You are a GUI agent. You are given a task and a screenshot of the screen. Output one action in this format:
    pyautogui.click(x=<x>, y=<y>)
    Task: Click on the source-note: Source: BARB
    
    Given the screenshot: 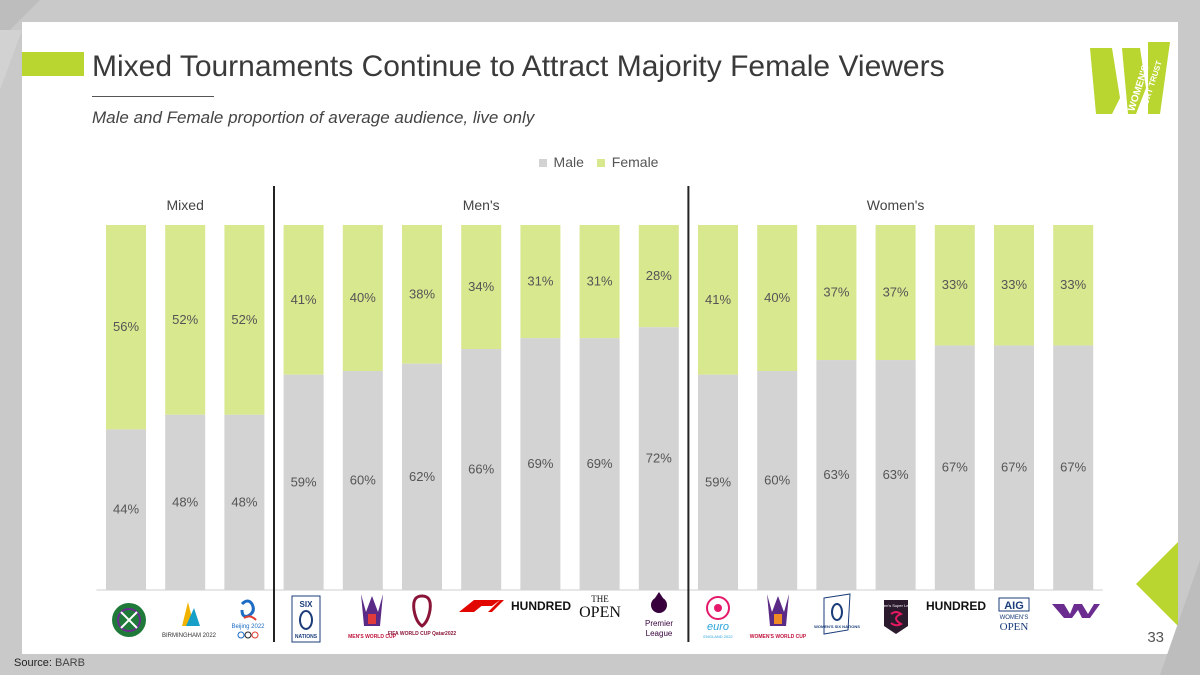 What is the action you would take?
    pyautogui.click(x=49, y=663)
    